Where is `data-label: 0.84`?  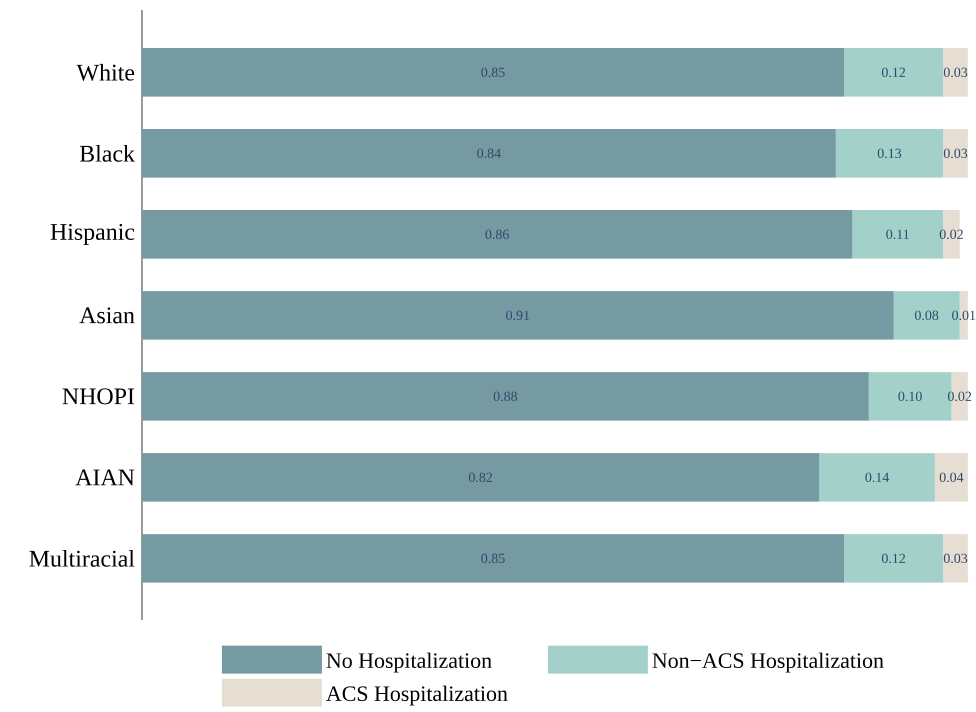 data-label: 0.84 is located at coordinates (489, 153).